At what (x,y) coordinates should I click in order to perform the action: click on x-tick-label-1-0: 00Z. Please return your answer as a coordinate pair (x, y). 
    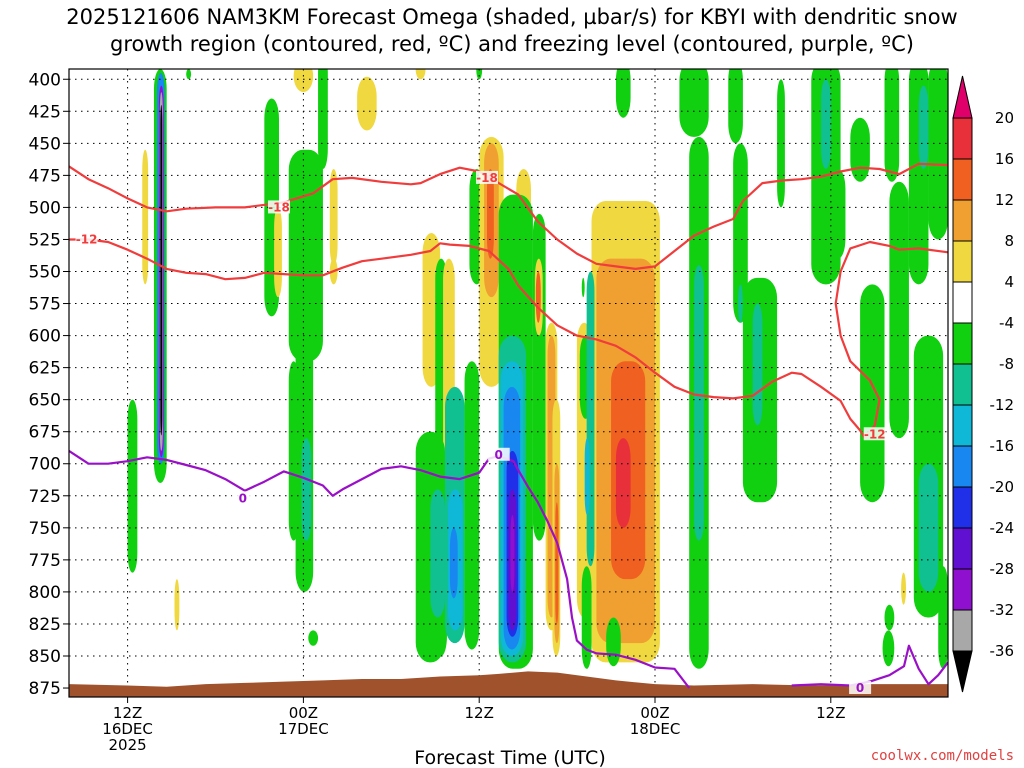
    Looking at the image, I should click on (303, 713).